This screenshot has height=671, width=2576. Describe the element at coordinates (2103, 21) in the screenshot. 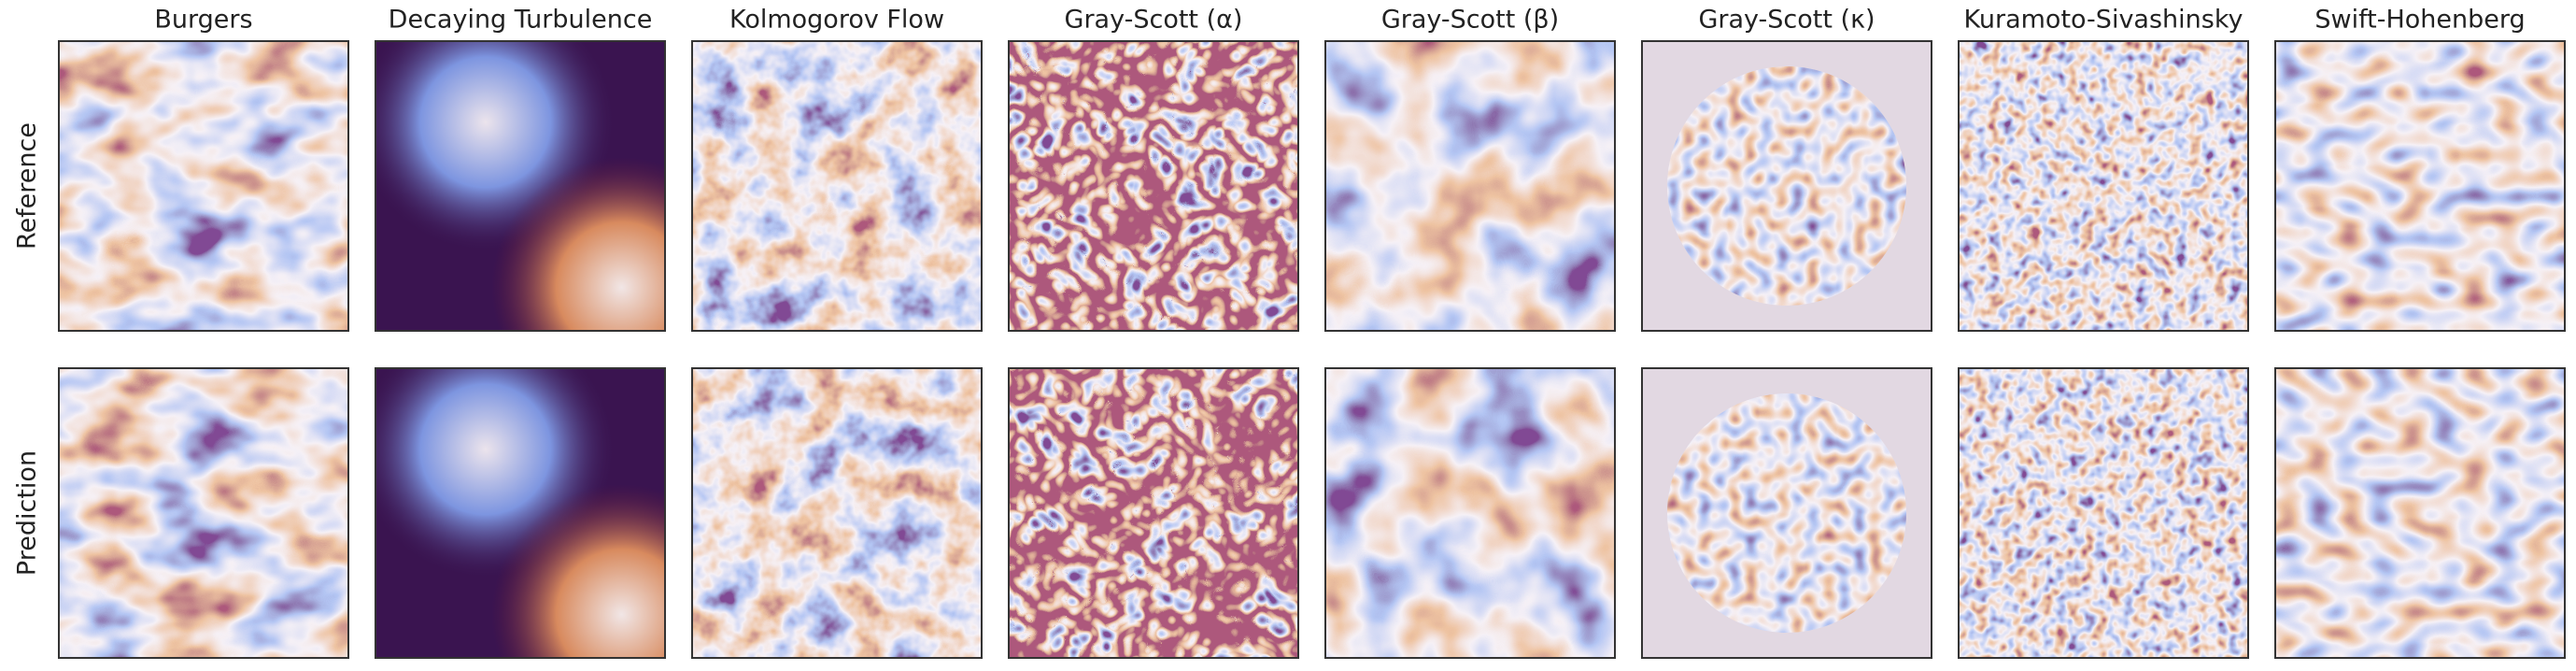

I see `column-title: Kuramoto-Sivashinsky` at that location.